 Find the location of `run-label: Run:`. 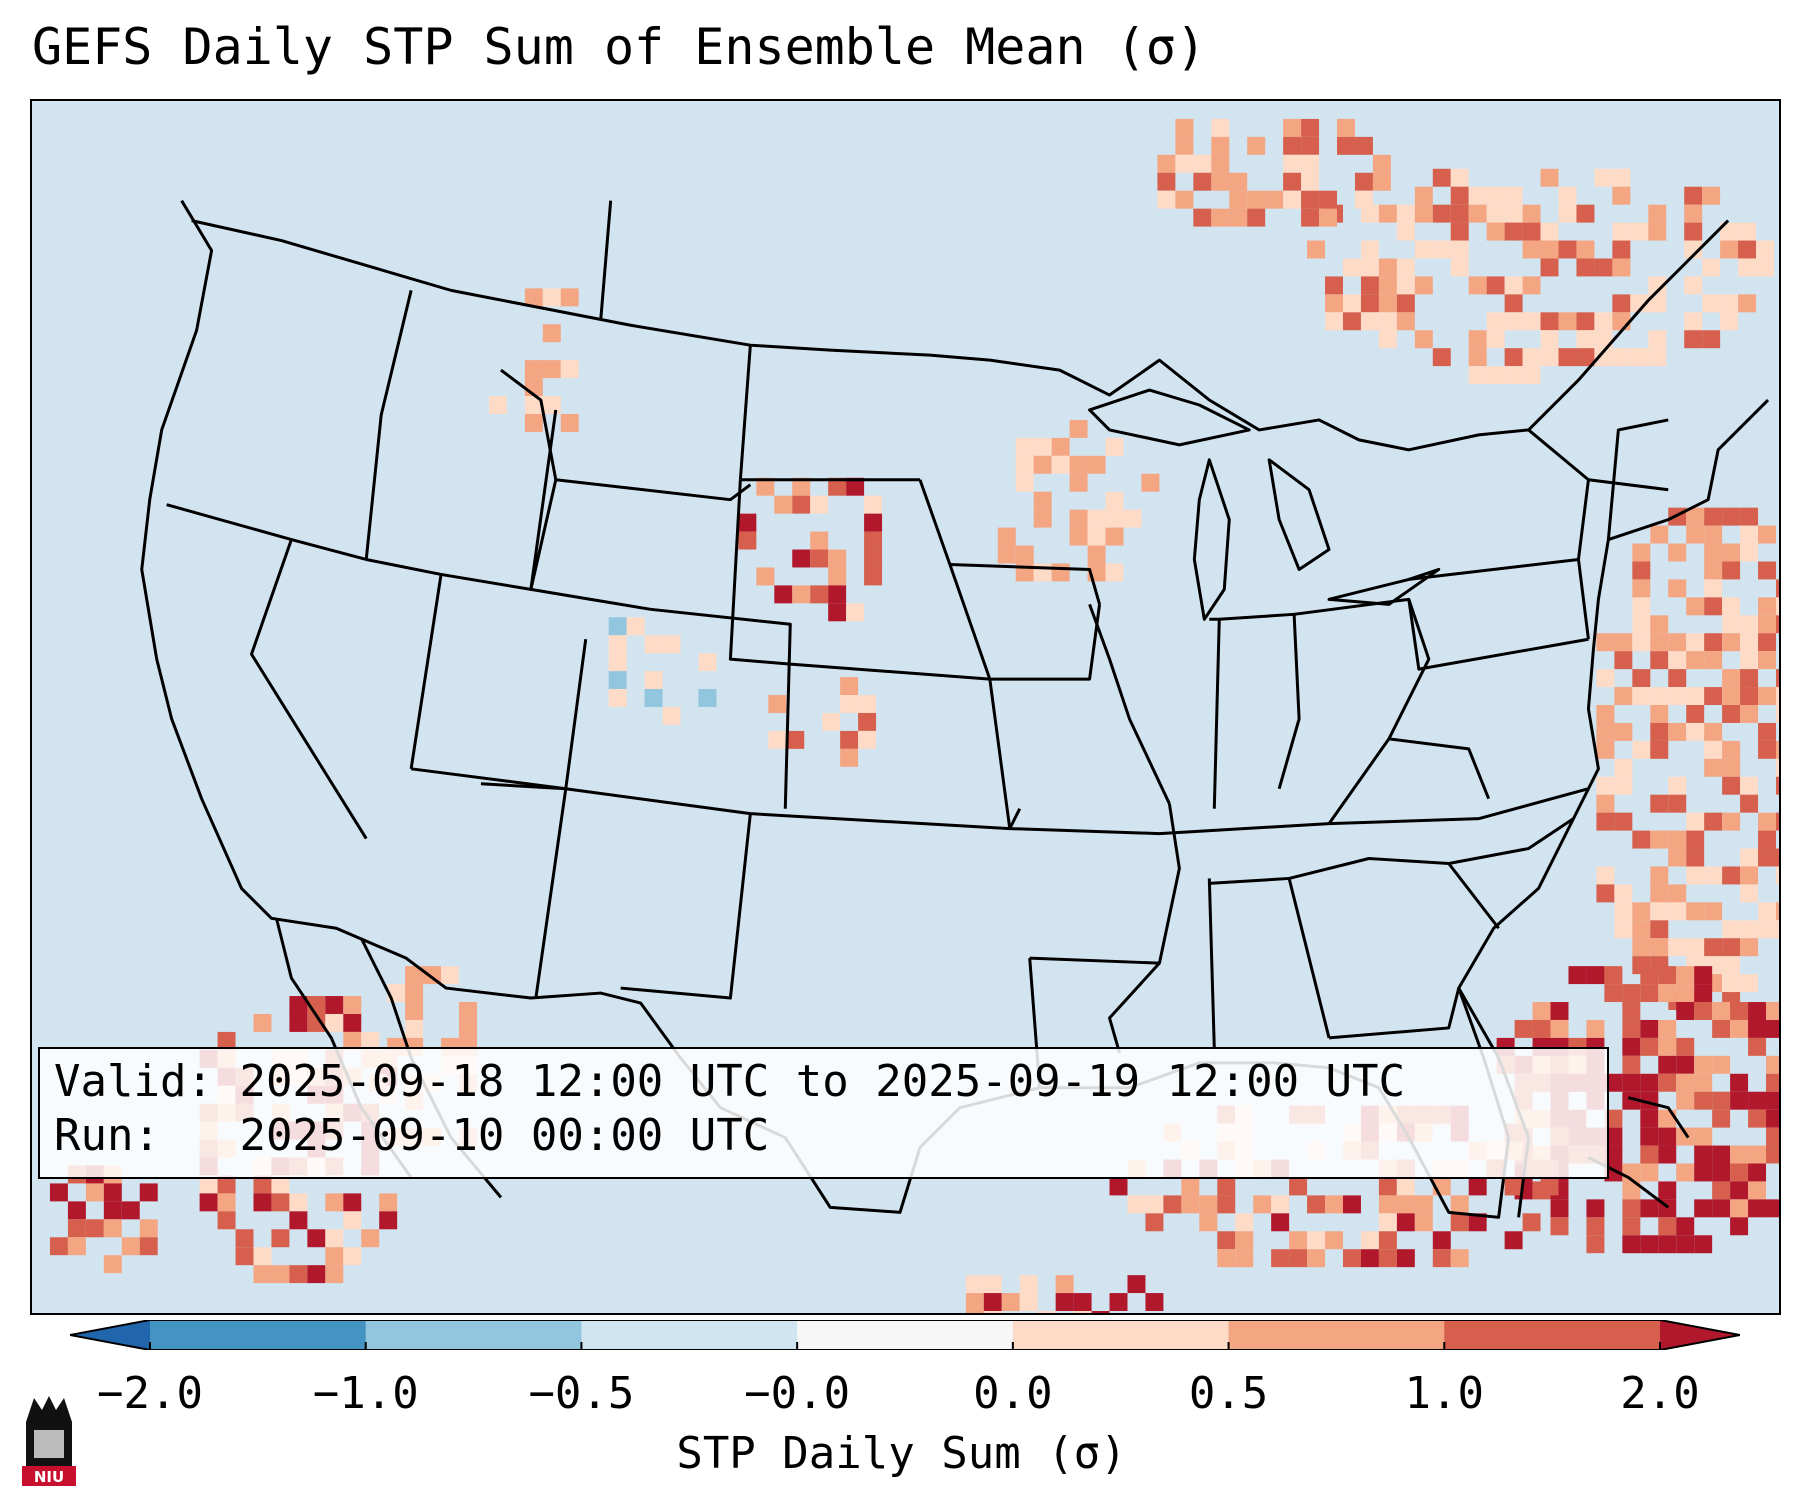

run-label: Run: is located at coordinates (107, 1135).